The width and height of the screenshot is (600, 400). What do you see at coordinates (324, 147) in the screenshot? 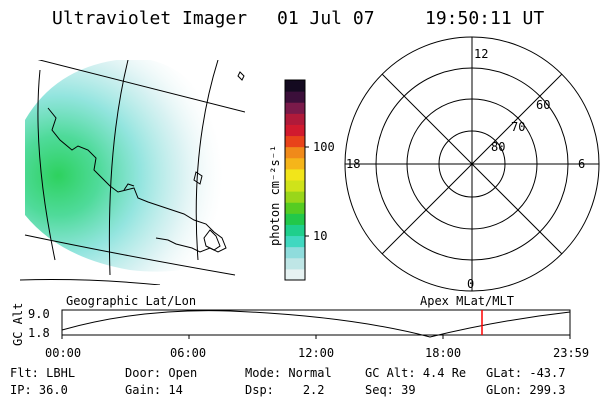
I see `colorbar-tick-100: 100` at bounding box center [324, 147].